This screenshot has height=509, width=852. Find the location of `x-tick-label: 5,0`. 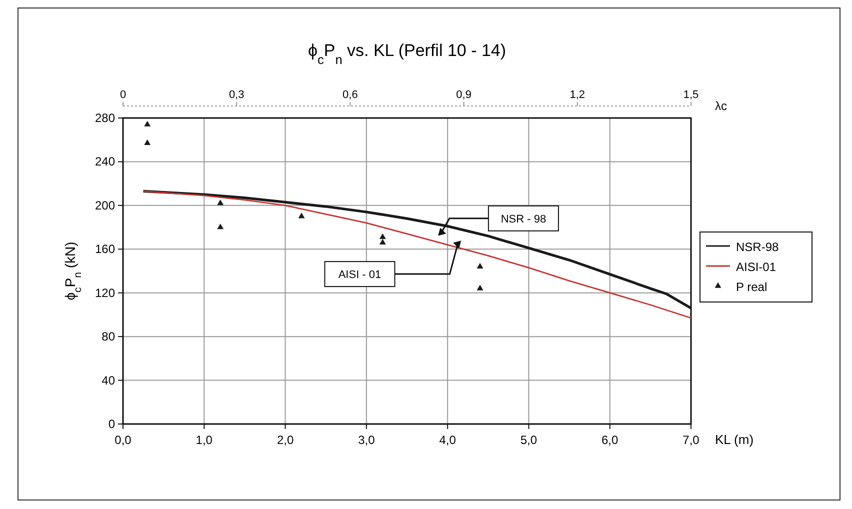

x-tick-label: 5,0 is located at coordinates (529, 440).